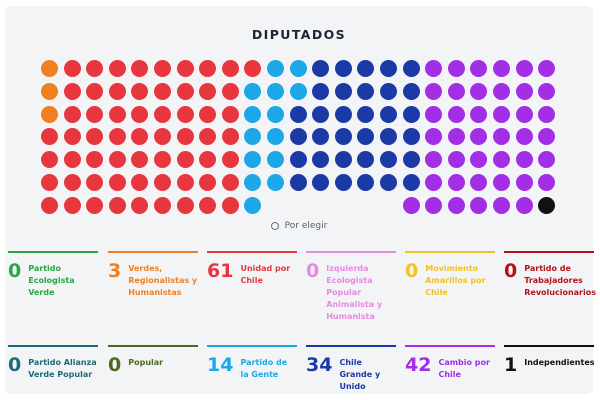 The image size is (600, 400). Describe the element at coordinates (464, 368) in the screenshot. I see `party-name: Cambio por Chile` at that location.